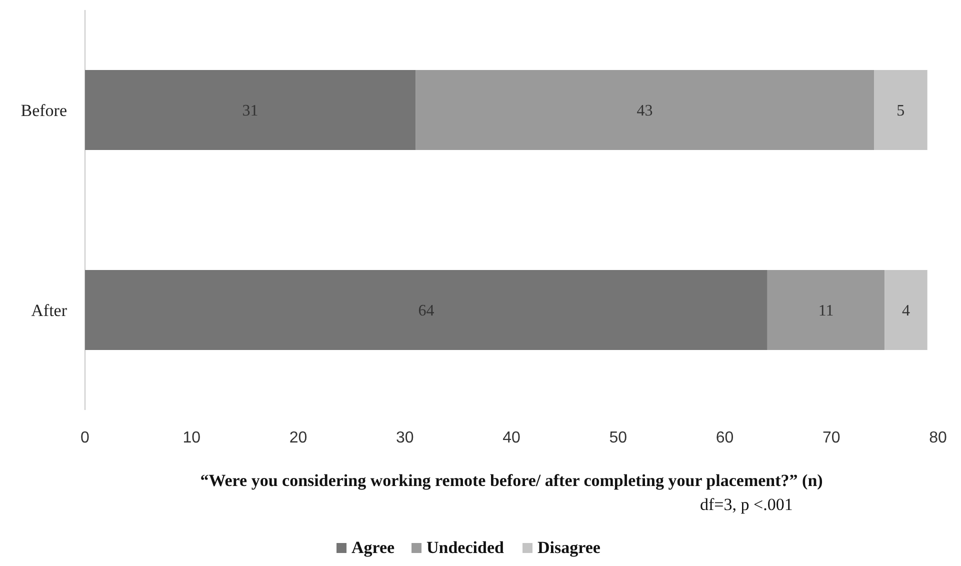  Describe the element at coordinates (618, 438) in the screenshot. I see `x-tick-label: 50` at that location.